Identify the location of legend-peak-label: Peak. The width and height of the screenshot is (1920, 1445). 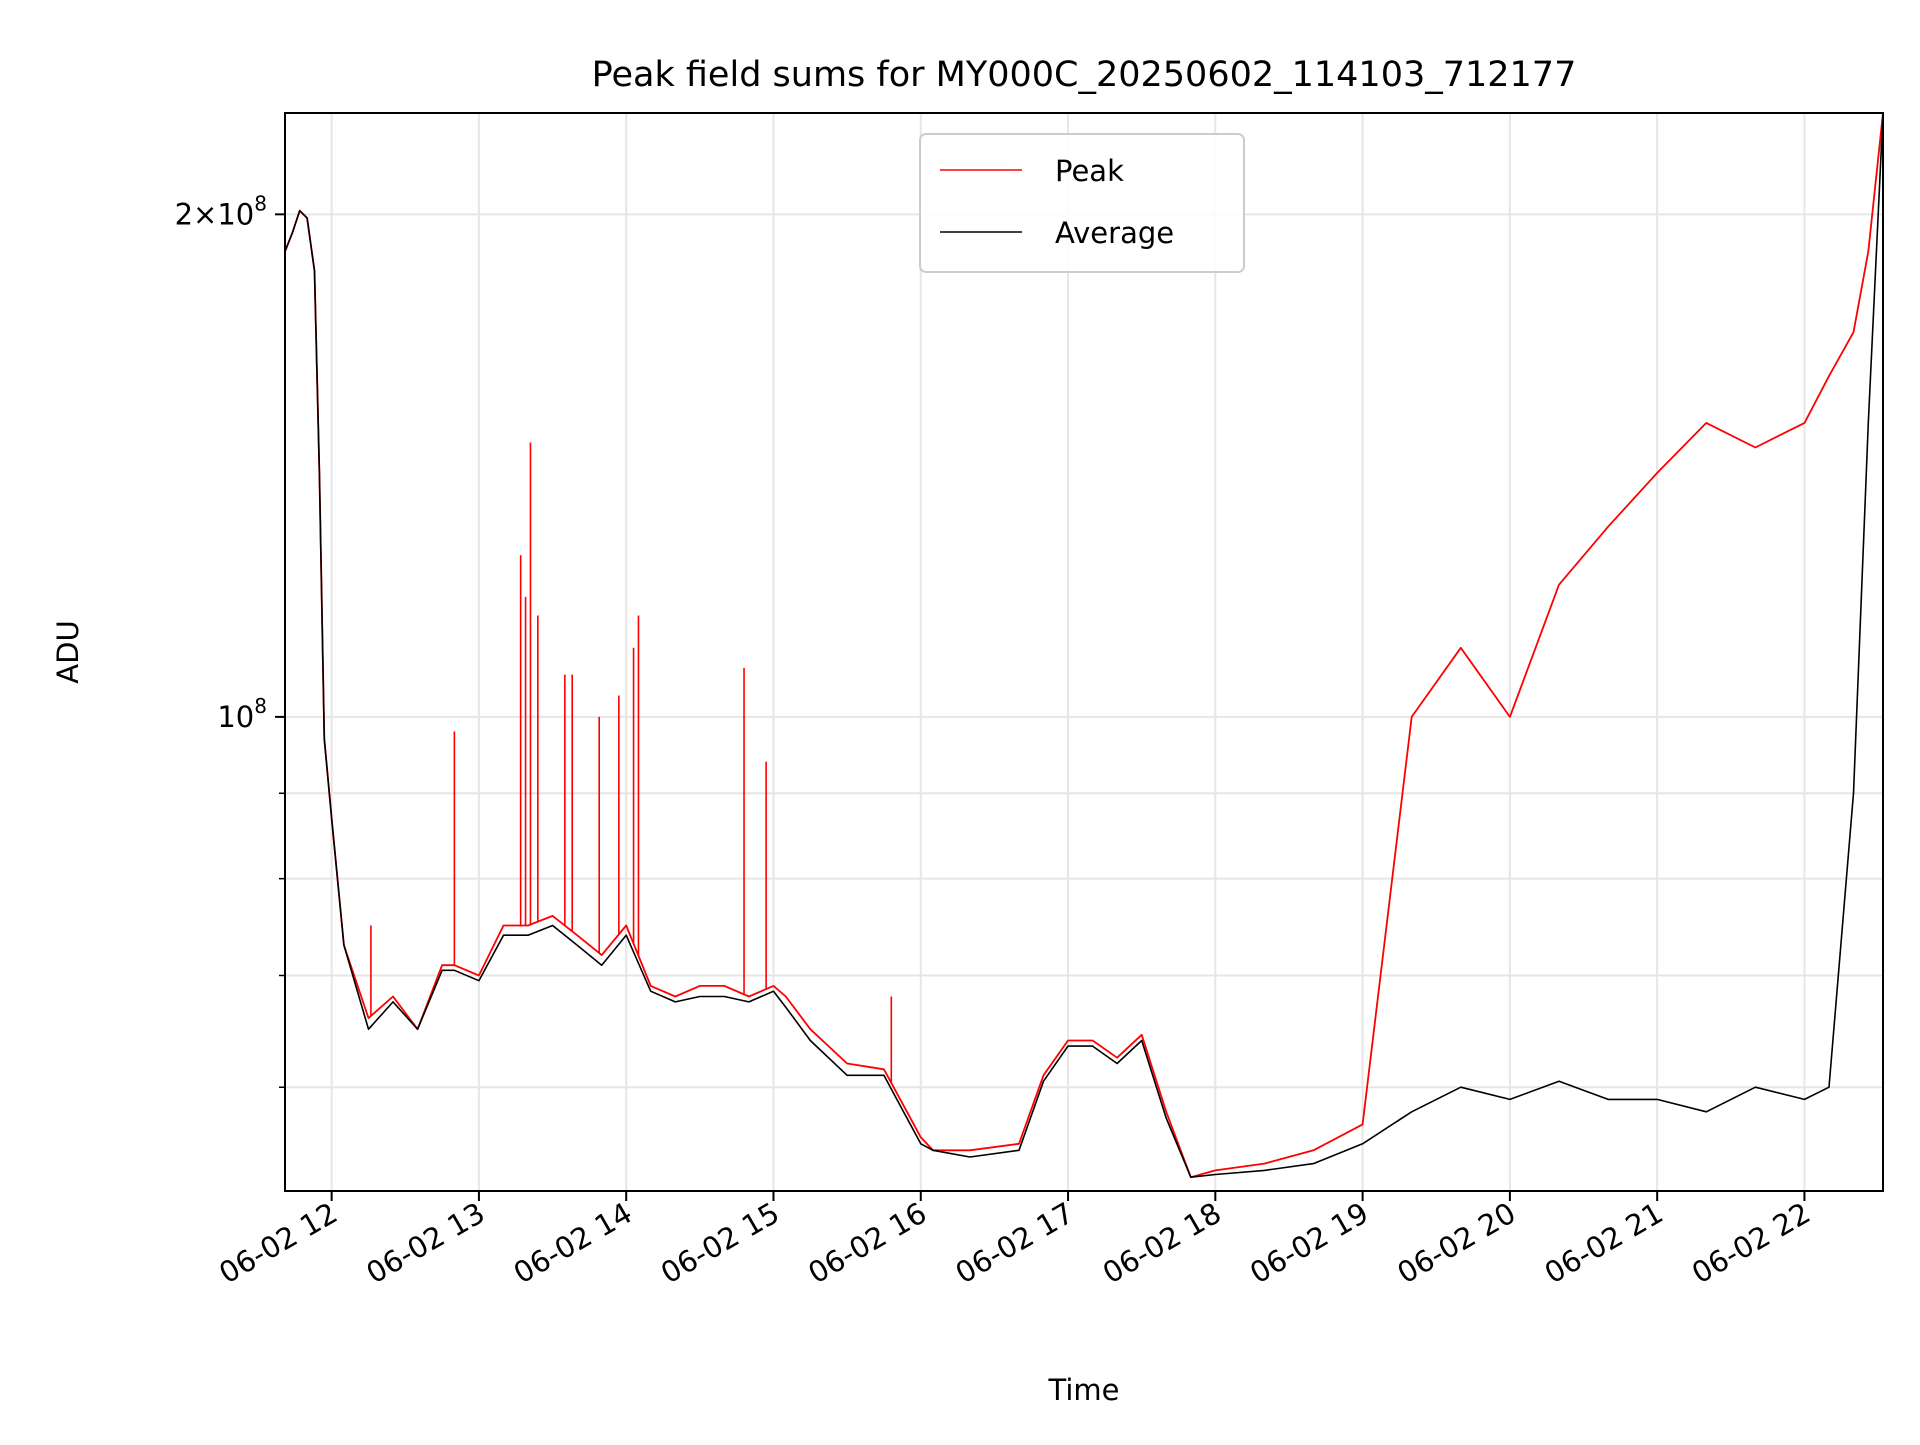
(1089, 171).